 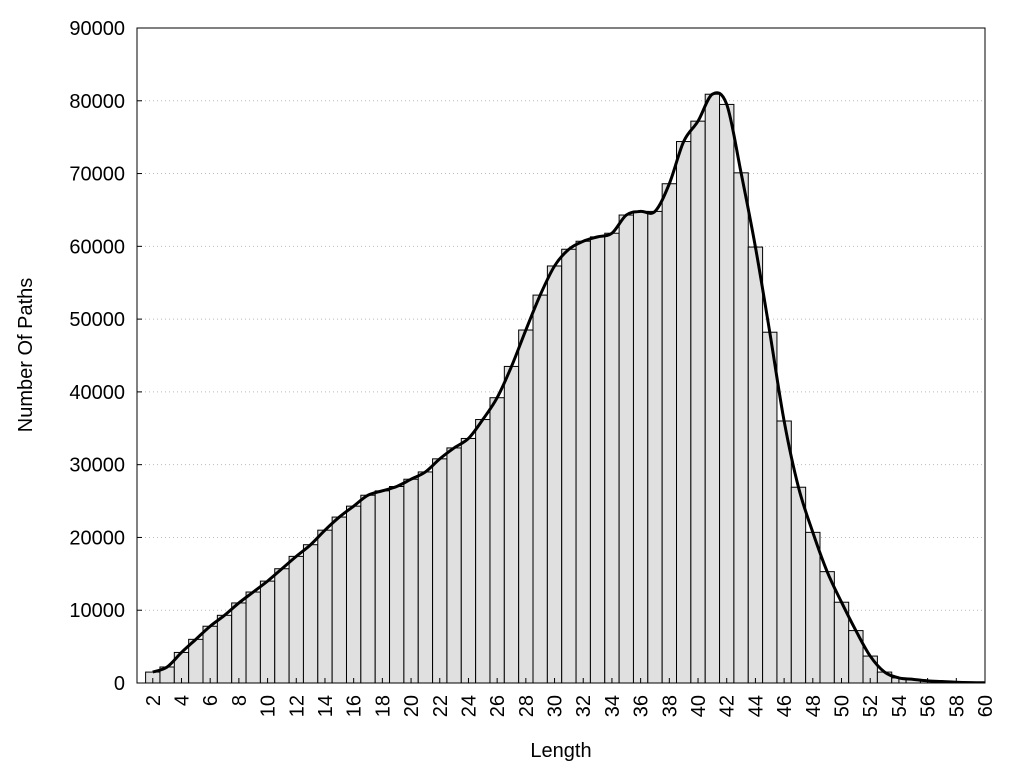 What do you see at coordinates (97, 538) in the screenshot?
I see `y-tick-label: 20000` at bounding box center [97, 538].